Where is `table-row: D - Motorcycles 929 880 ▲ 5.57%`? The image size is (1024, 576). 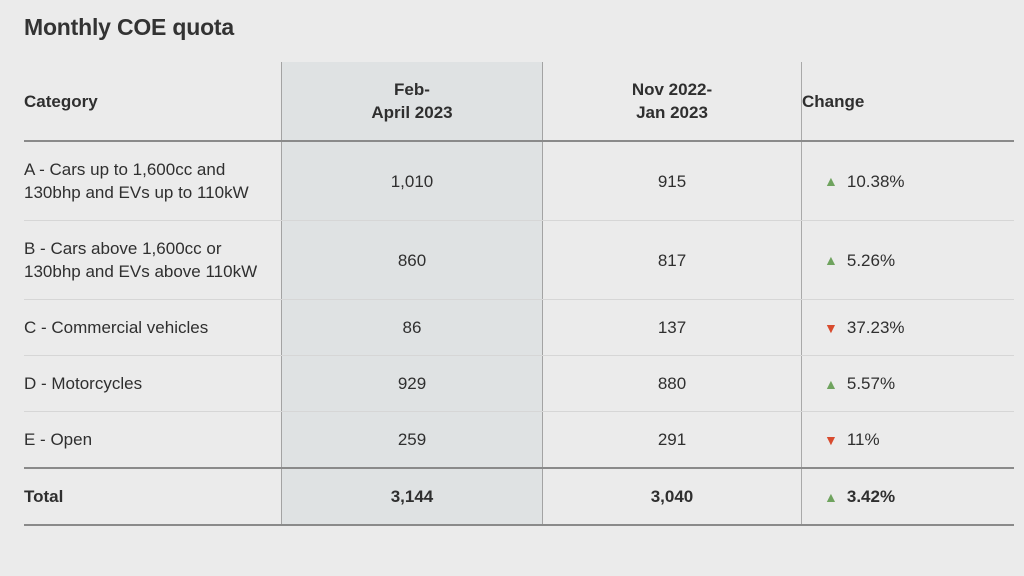 table-row: D - Motorcycles 929 880 ▲ 5.57% is located at coordinates (519, 384).